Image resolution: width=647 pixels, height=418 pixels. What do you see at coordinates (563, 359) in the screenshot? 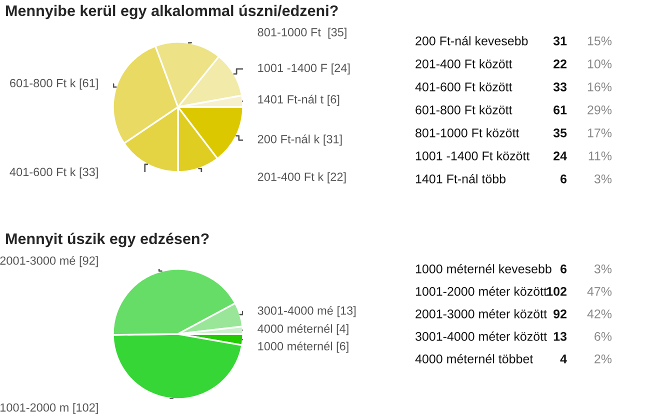
I see `data-label: 4` at bounding box center [563, 359].